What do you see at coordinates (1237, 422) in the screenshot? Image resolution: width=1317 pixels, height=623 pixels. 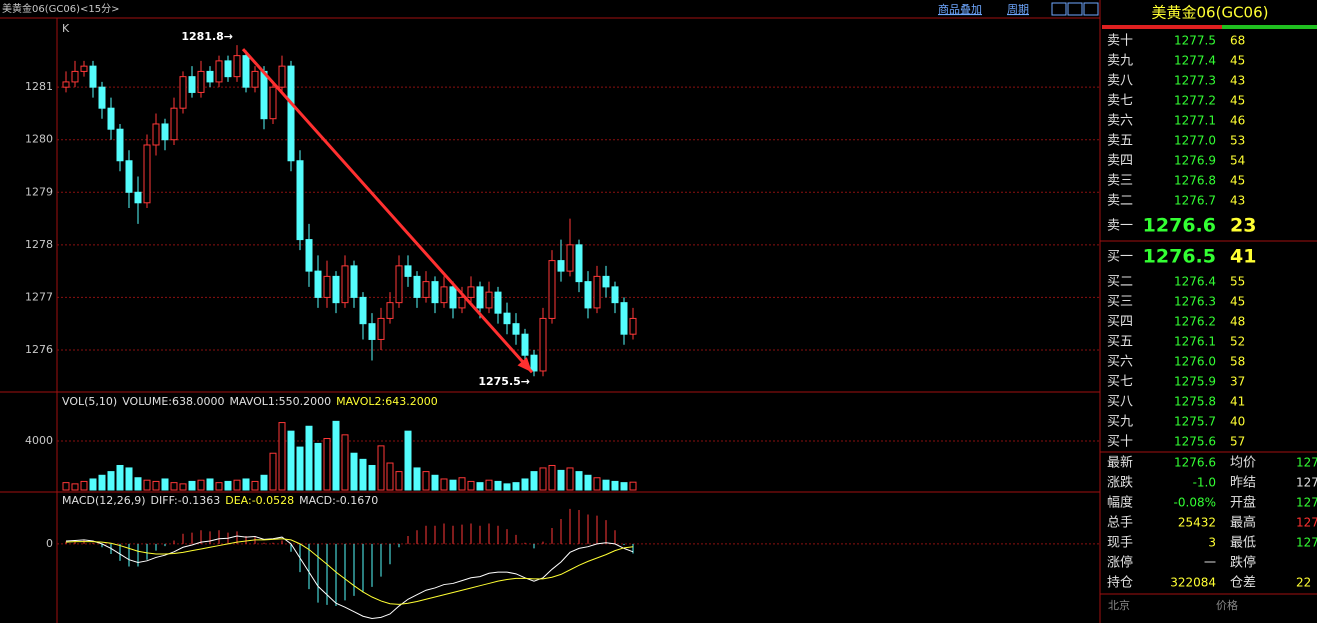 I see `level-volume: 40` at bounding box center [1237, 422].